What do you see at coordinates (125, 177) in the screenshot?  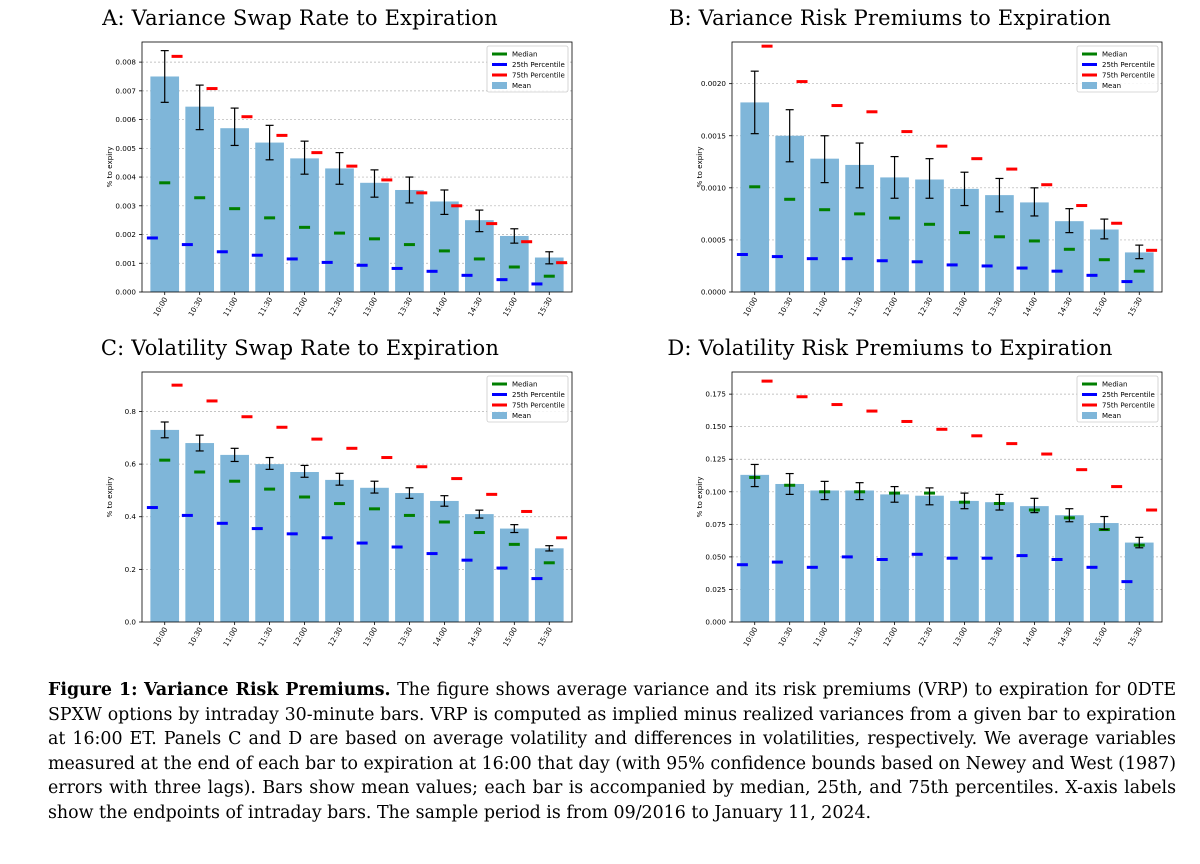 I see `y-tick-label: 0.004` at bounding box center [125, 177].